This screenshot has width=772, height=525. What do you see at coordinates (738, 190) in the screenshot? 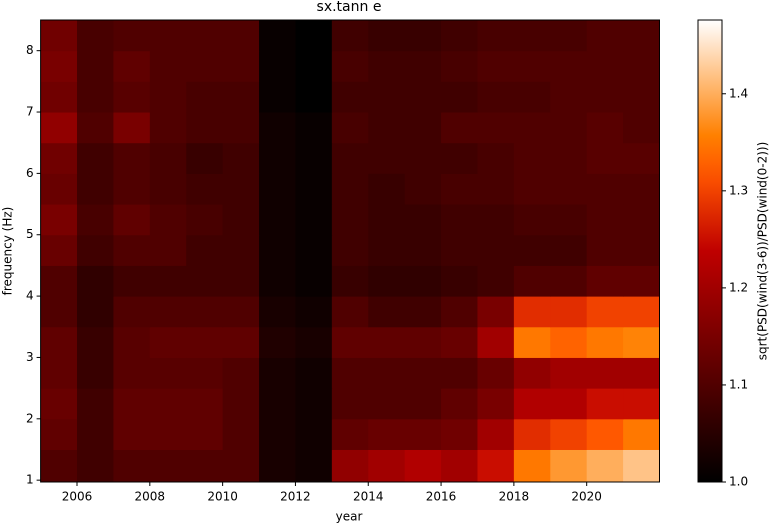
I see `colorbar-tick-label: 1.3` at bounding box center [738, 190].